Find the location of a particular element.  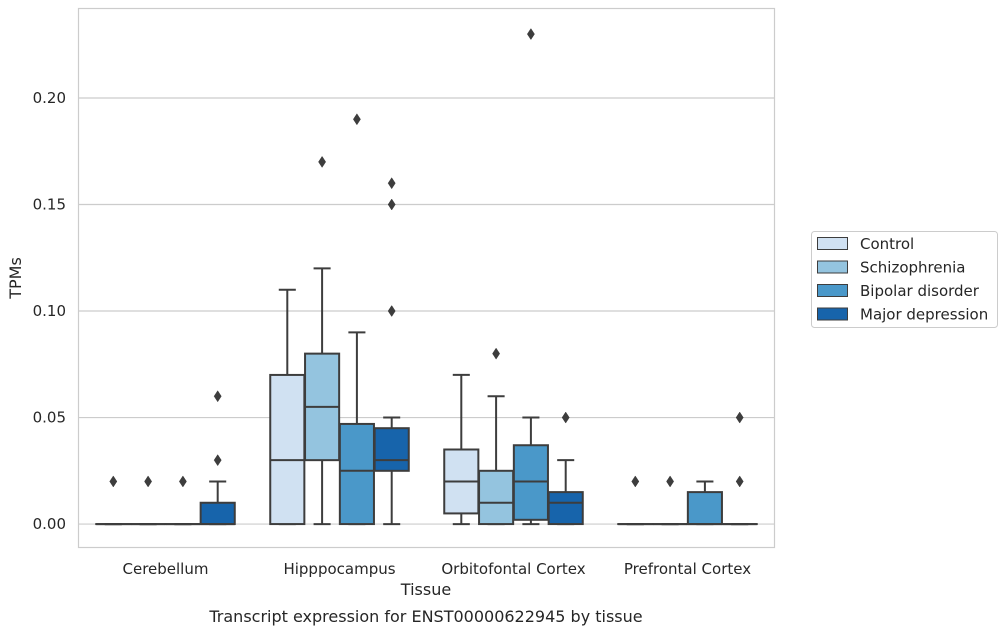

y-tick-label: 0.05 is located at coordinates (49, 418).